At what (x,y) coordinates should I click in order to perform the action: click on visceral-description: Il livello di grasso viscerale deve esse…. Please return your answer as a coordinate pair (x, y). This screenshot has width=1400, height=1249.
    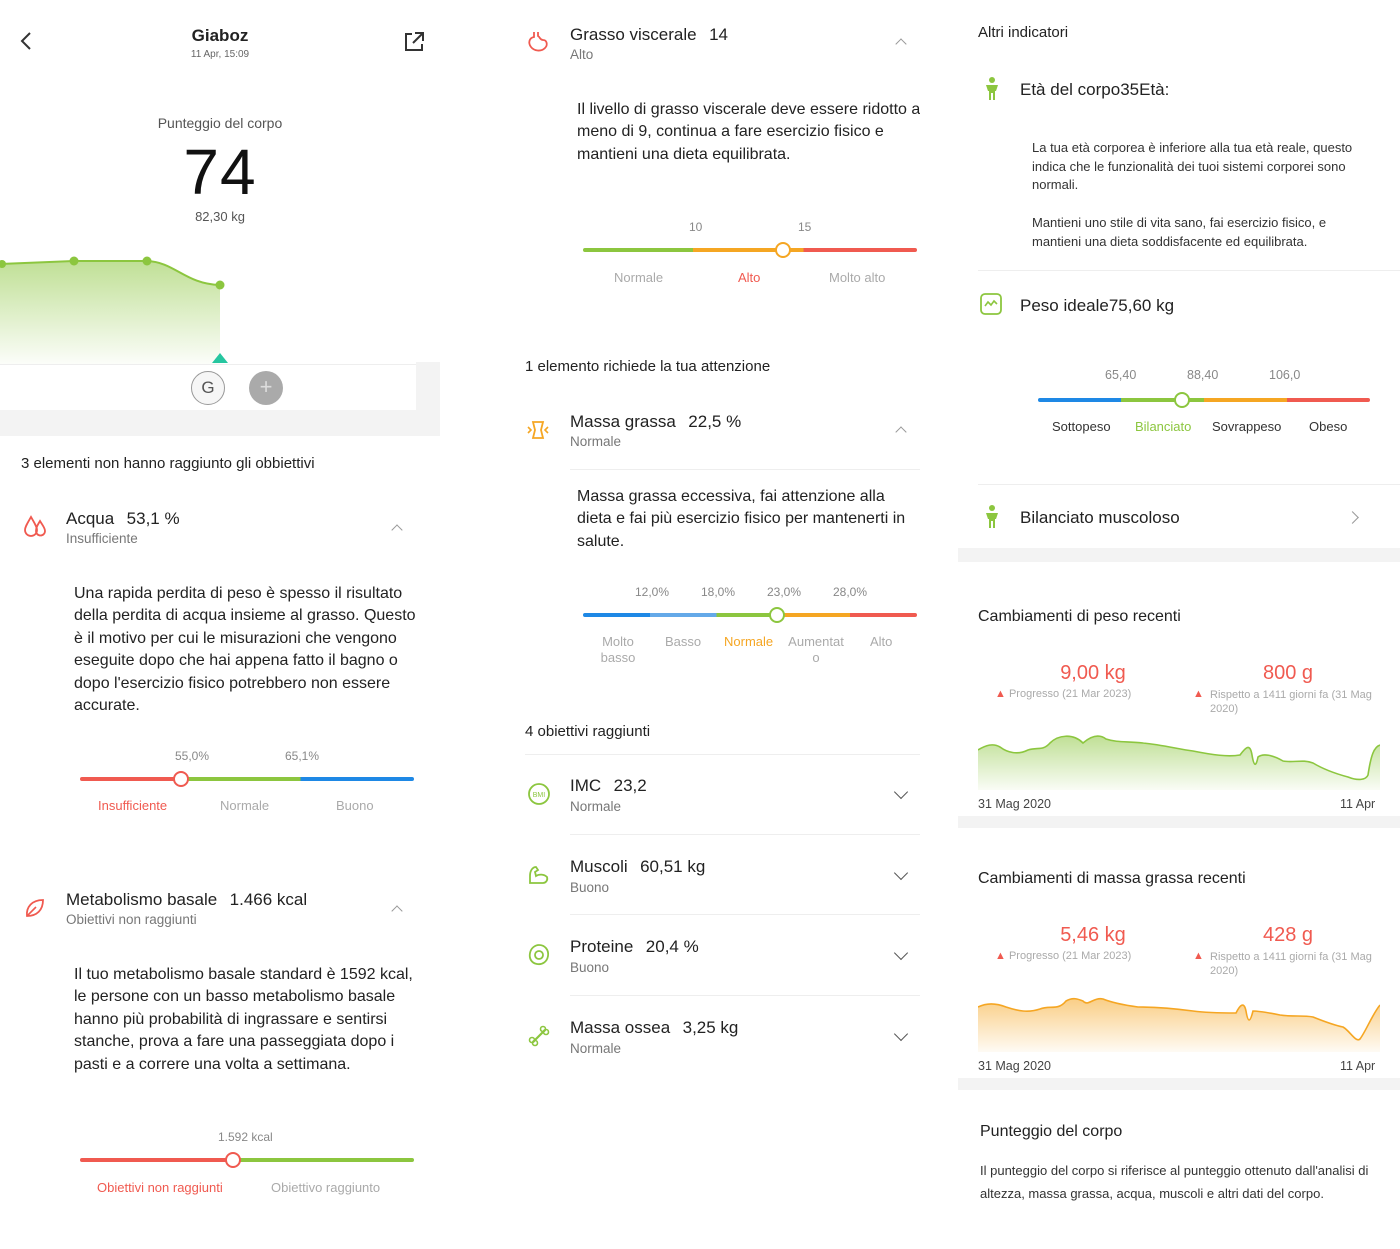
    Looking at the image, I should click on (748, 132).